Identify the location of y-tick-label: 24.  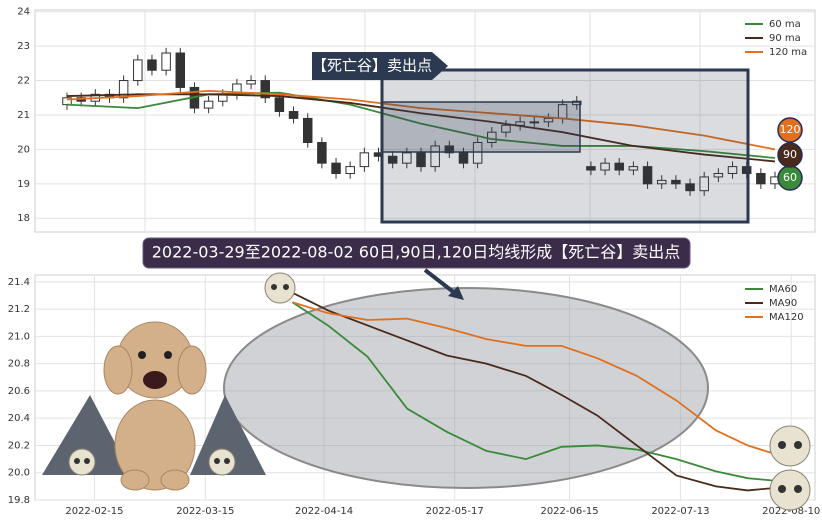
(23, 12).